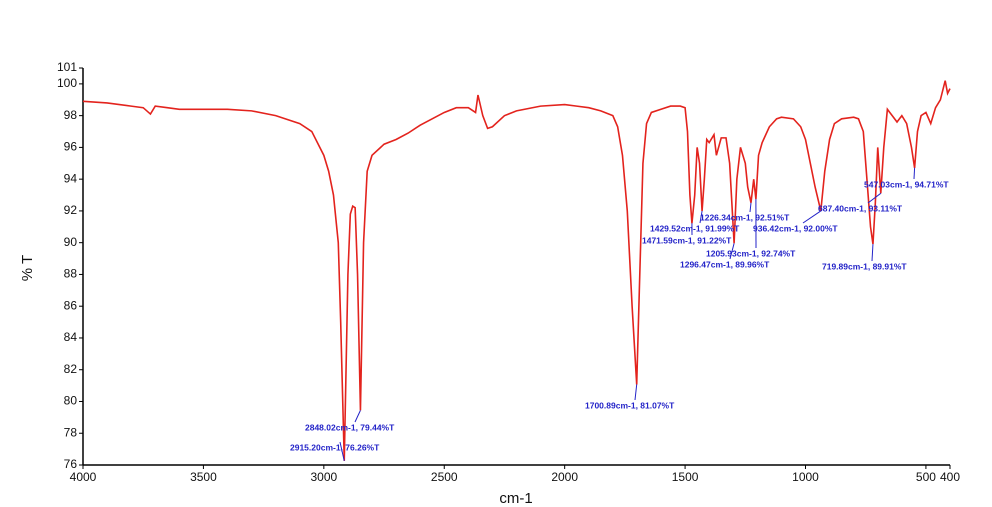 The image size is (992, 507). What do you see at coordinates (71, 147) in the screenshot?
I see `y-tick-label: 96` at bounding box center [71, 147].